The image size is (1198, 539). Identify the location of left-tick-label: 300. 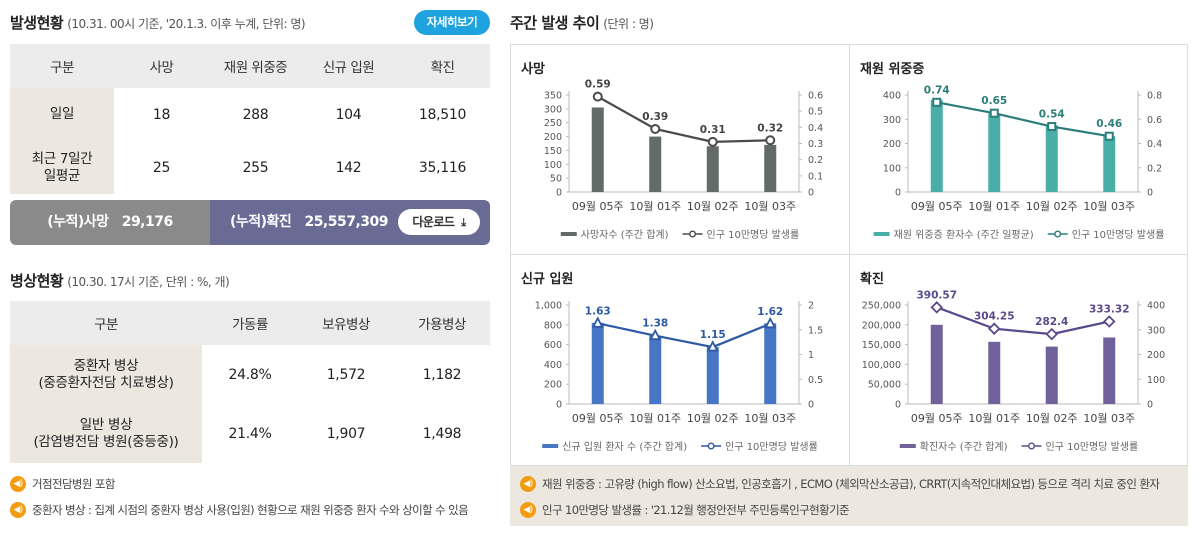
(892, 120).